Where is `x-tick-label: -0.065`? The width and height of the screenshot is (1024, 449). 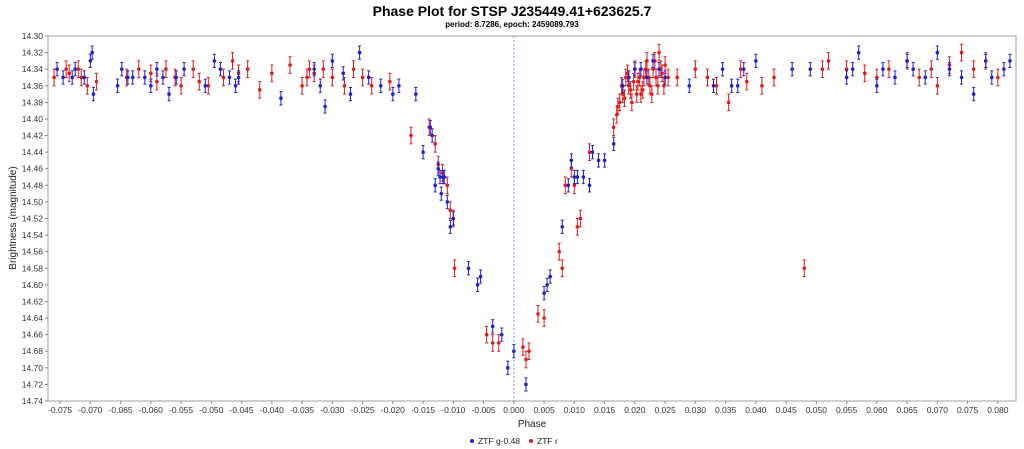
x-tick-label: -0.065 is located at coordinates (121, 410).